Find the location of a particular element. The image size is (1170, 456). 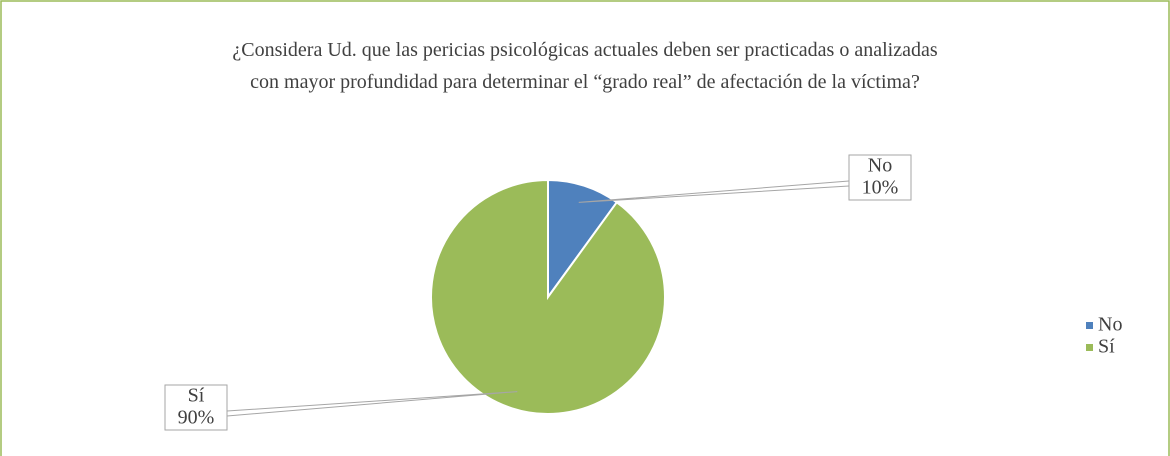

data-label-value: 90% is located at coordinates (196, 418).